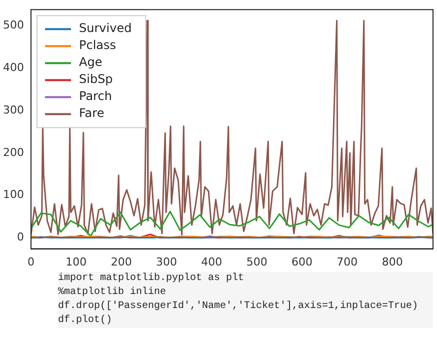 The image size is (437, 341). What do you see at coordinates (347, 261) in the screenshot?
I see `x-tick-label: 700` at bounding box center [347, 261].